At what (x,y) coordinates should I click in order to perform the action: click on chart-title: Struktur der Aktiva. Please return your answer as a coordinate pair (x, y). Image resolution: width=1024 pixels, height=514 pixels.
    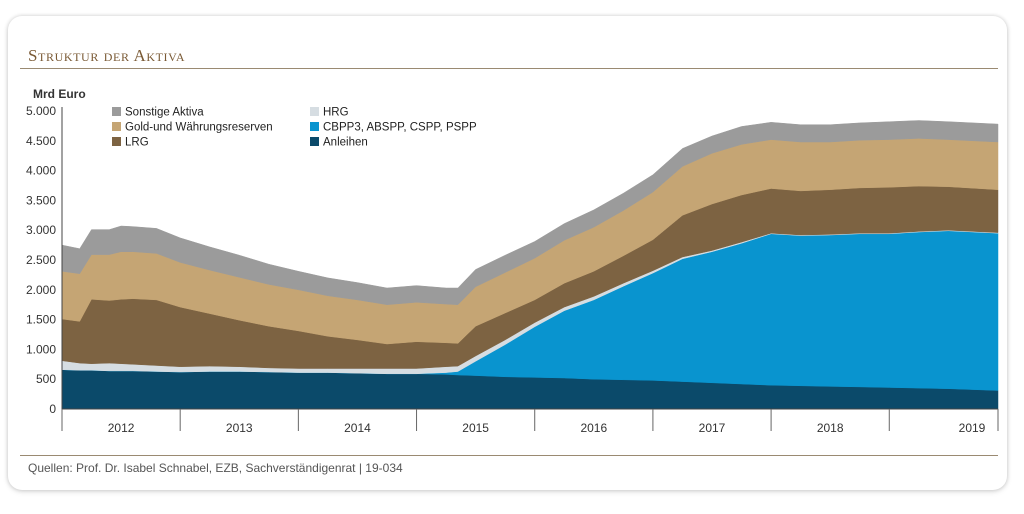
    Looking at the image, I should click on (107, 55).